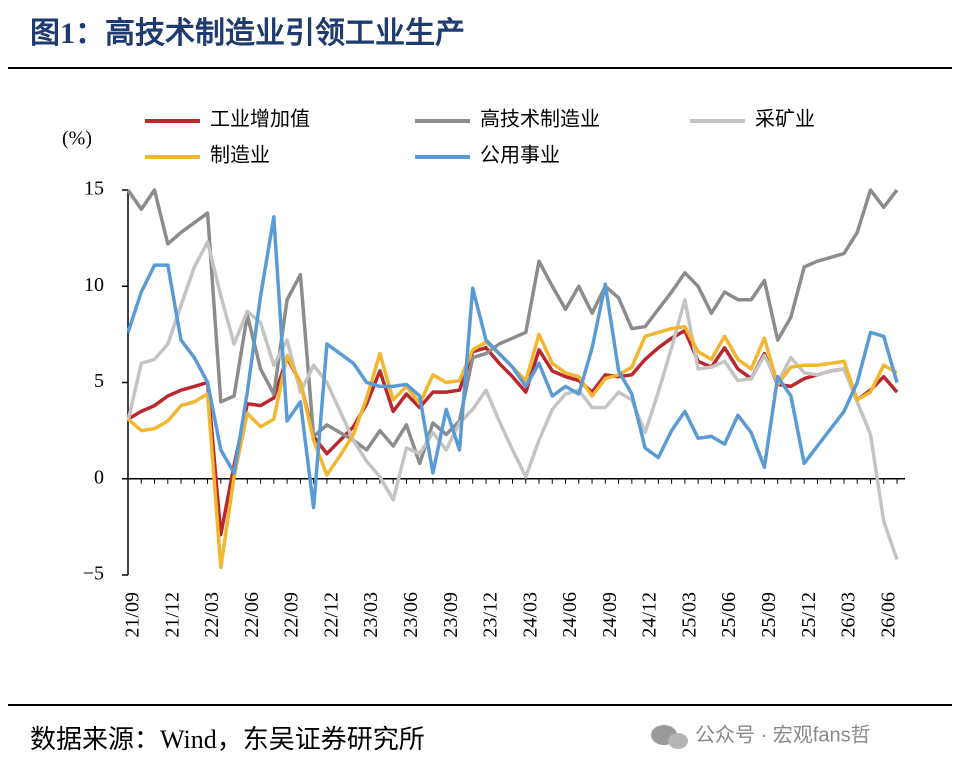 This screenshot has width=960, height=771. What do you see at coordinates (99, 477) in the screenshot?
I see `y-tick-label: 0` at bounding box center [99, 477].